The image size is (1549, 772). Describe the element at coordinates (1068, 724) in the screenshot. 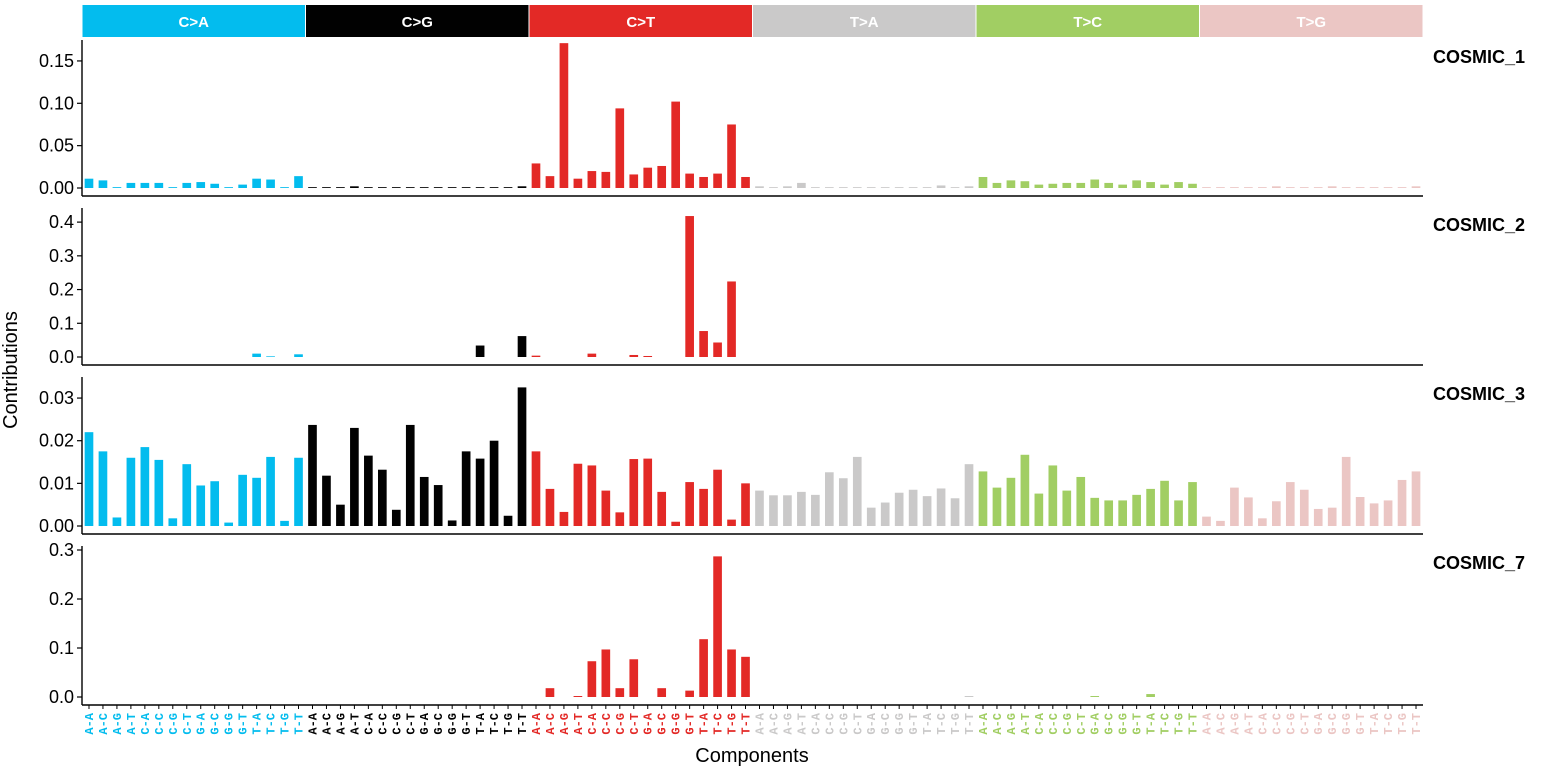

I see `x-tick-label: C-G` at that location.